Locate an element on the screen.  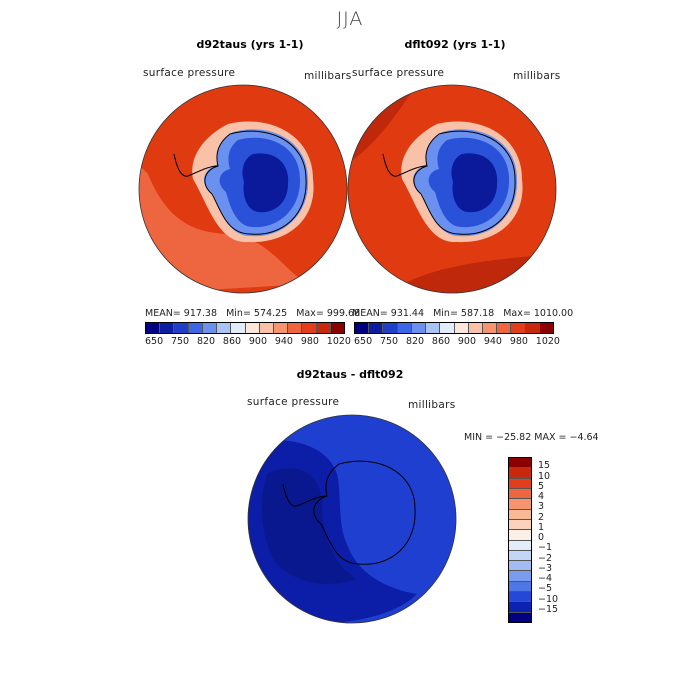
diff-stats: MIN = −25.82 MAX = −4.64 is located at coordinates (531, 437).